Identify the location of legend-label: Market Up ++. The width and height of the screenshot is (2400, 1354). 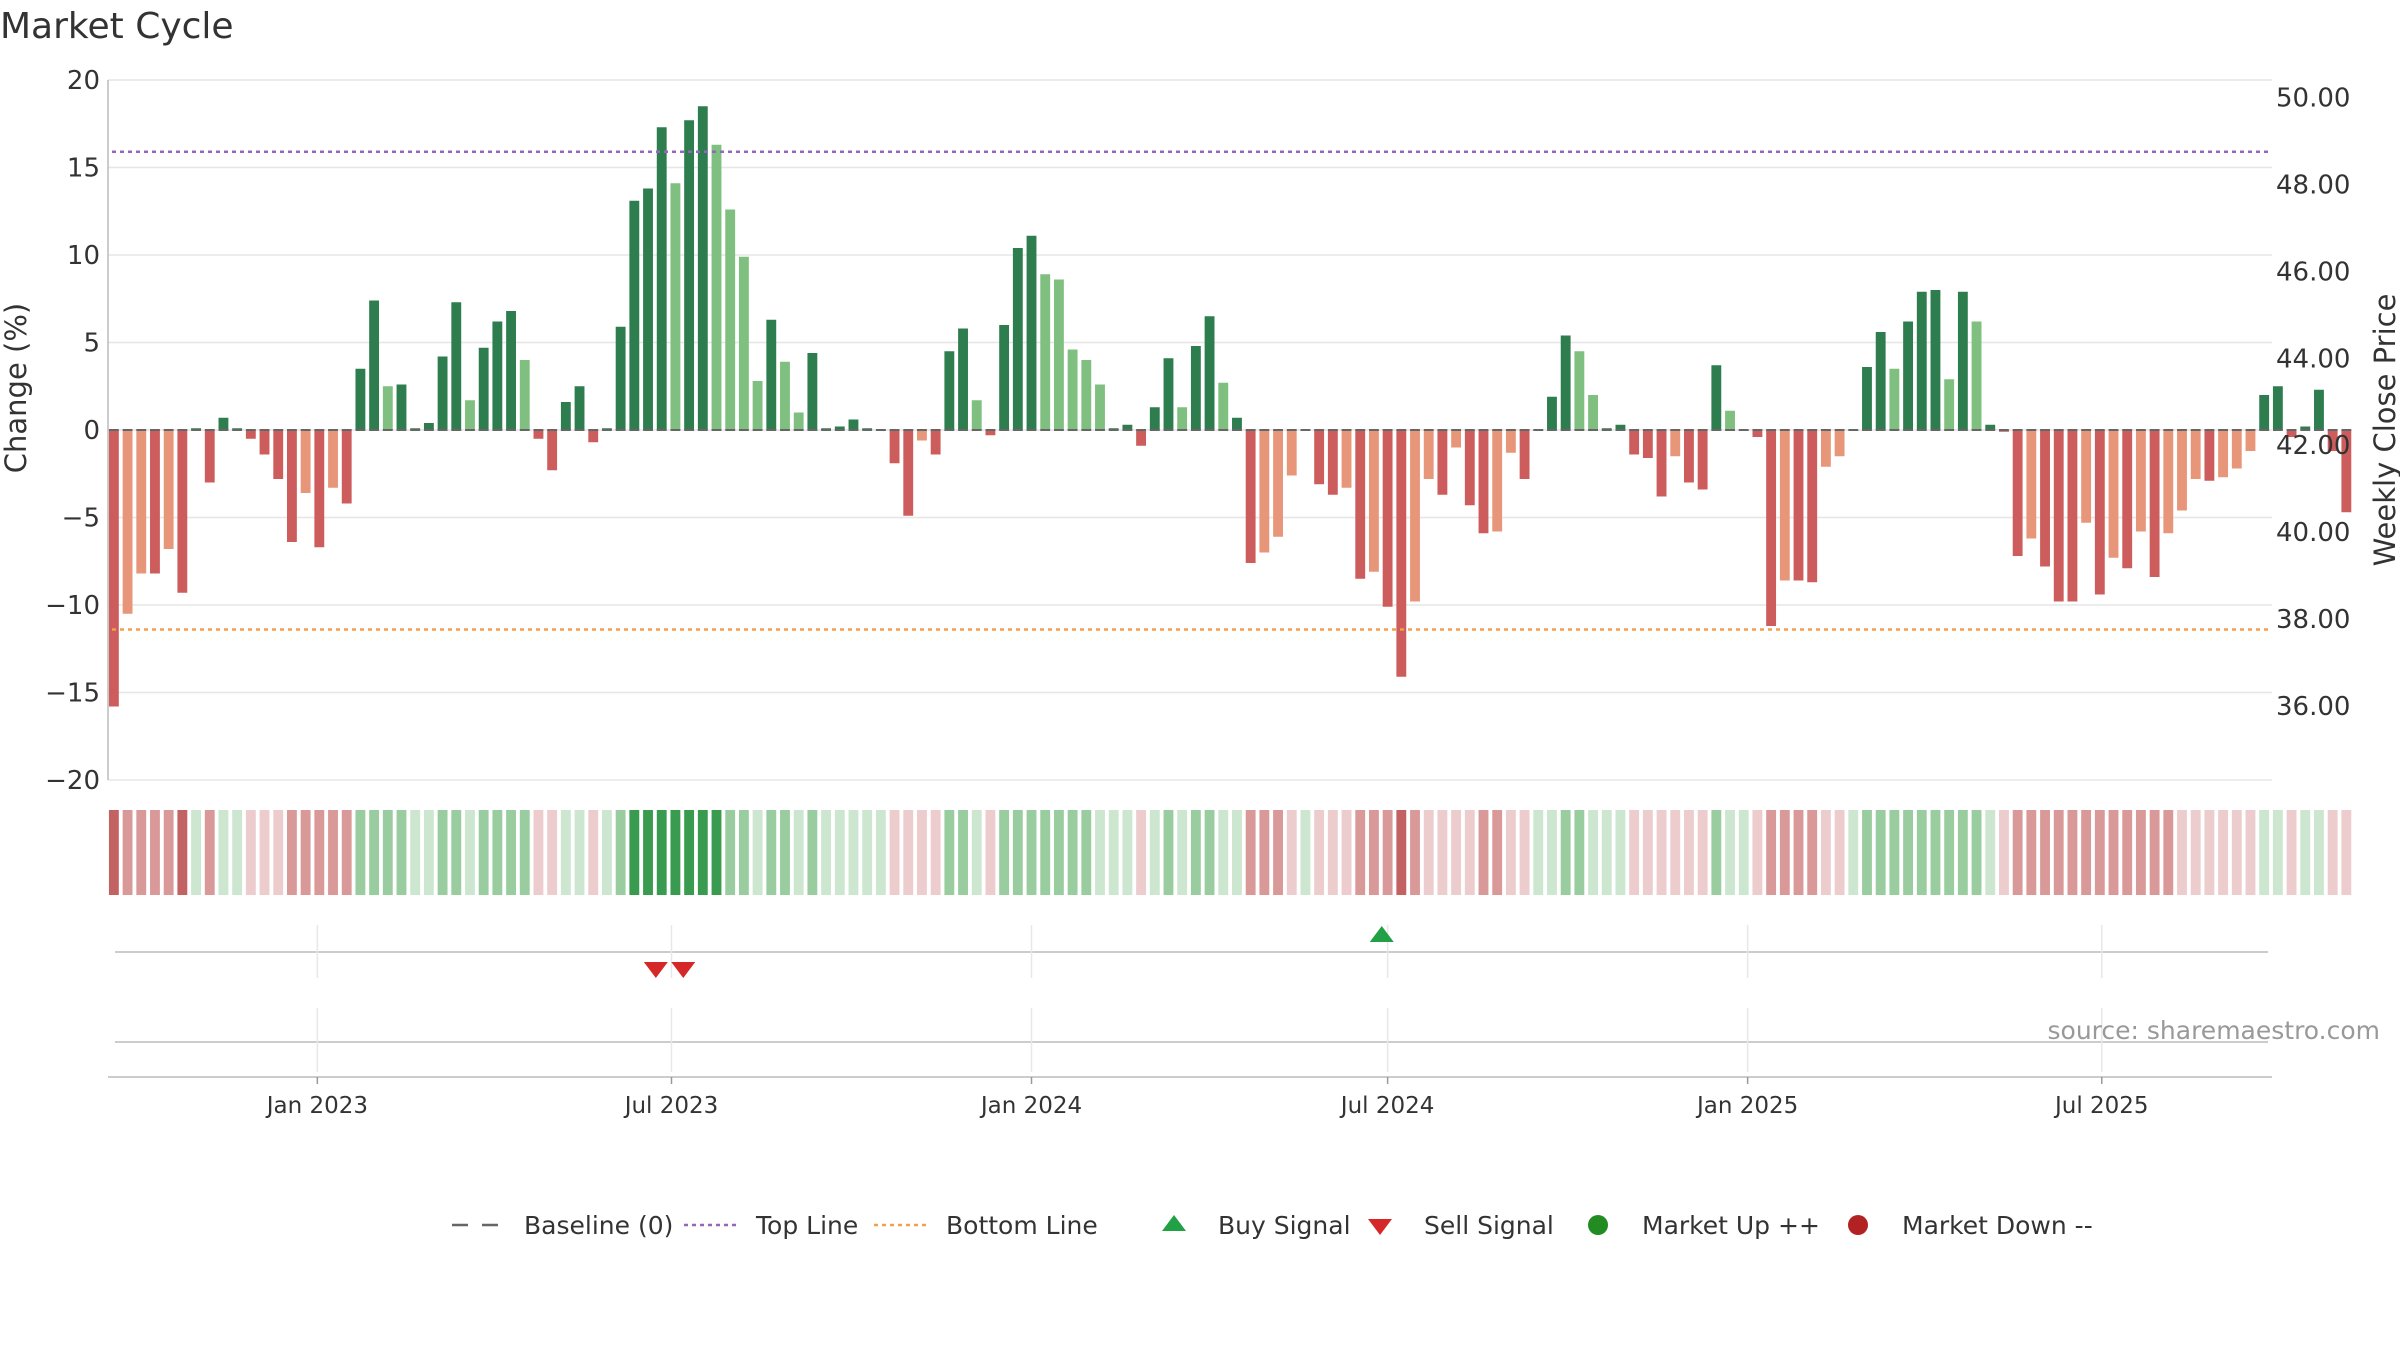
(1731, 1225).